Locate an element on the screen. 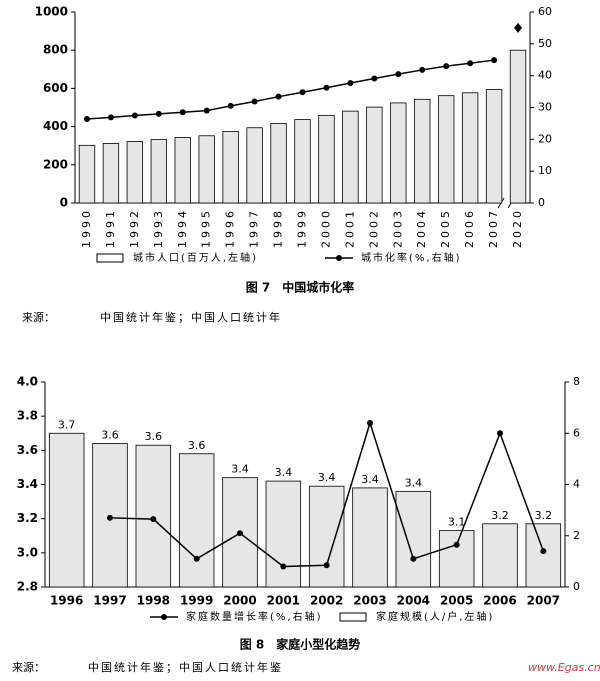  y-tick-label: 3.4 is located at coordinates (27, 484).